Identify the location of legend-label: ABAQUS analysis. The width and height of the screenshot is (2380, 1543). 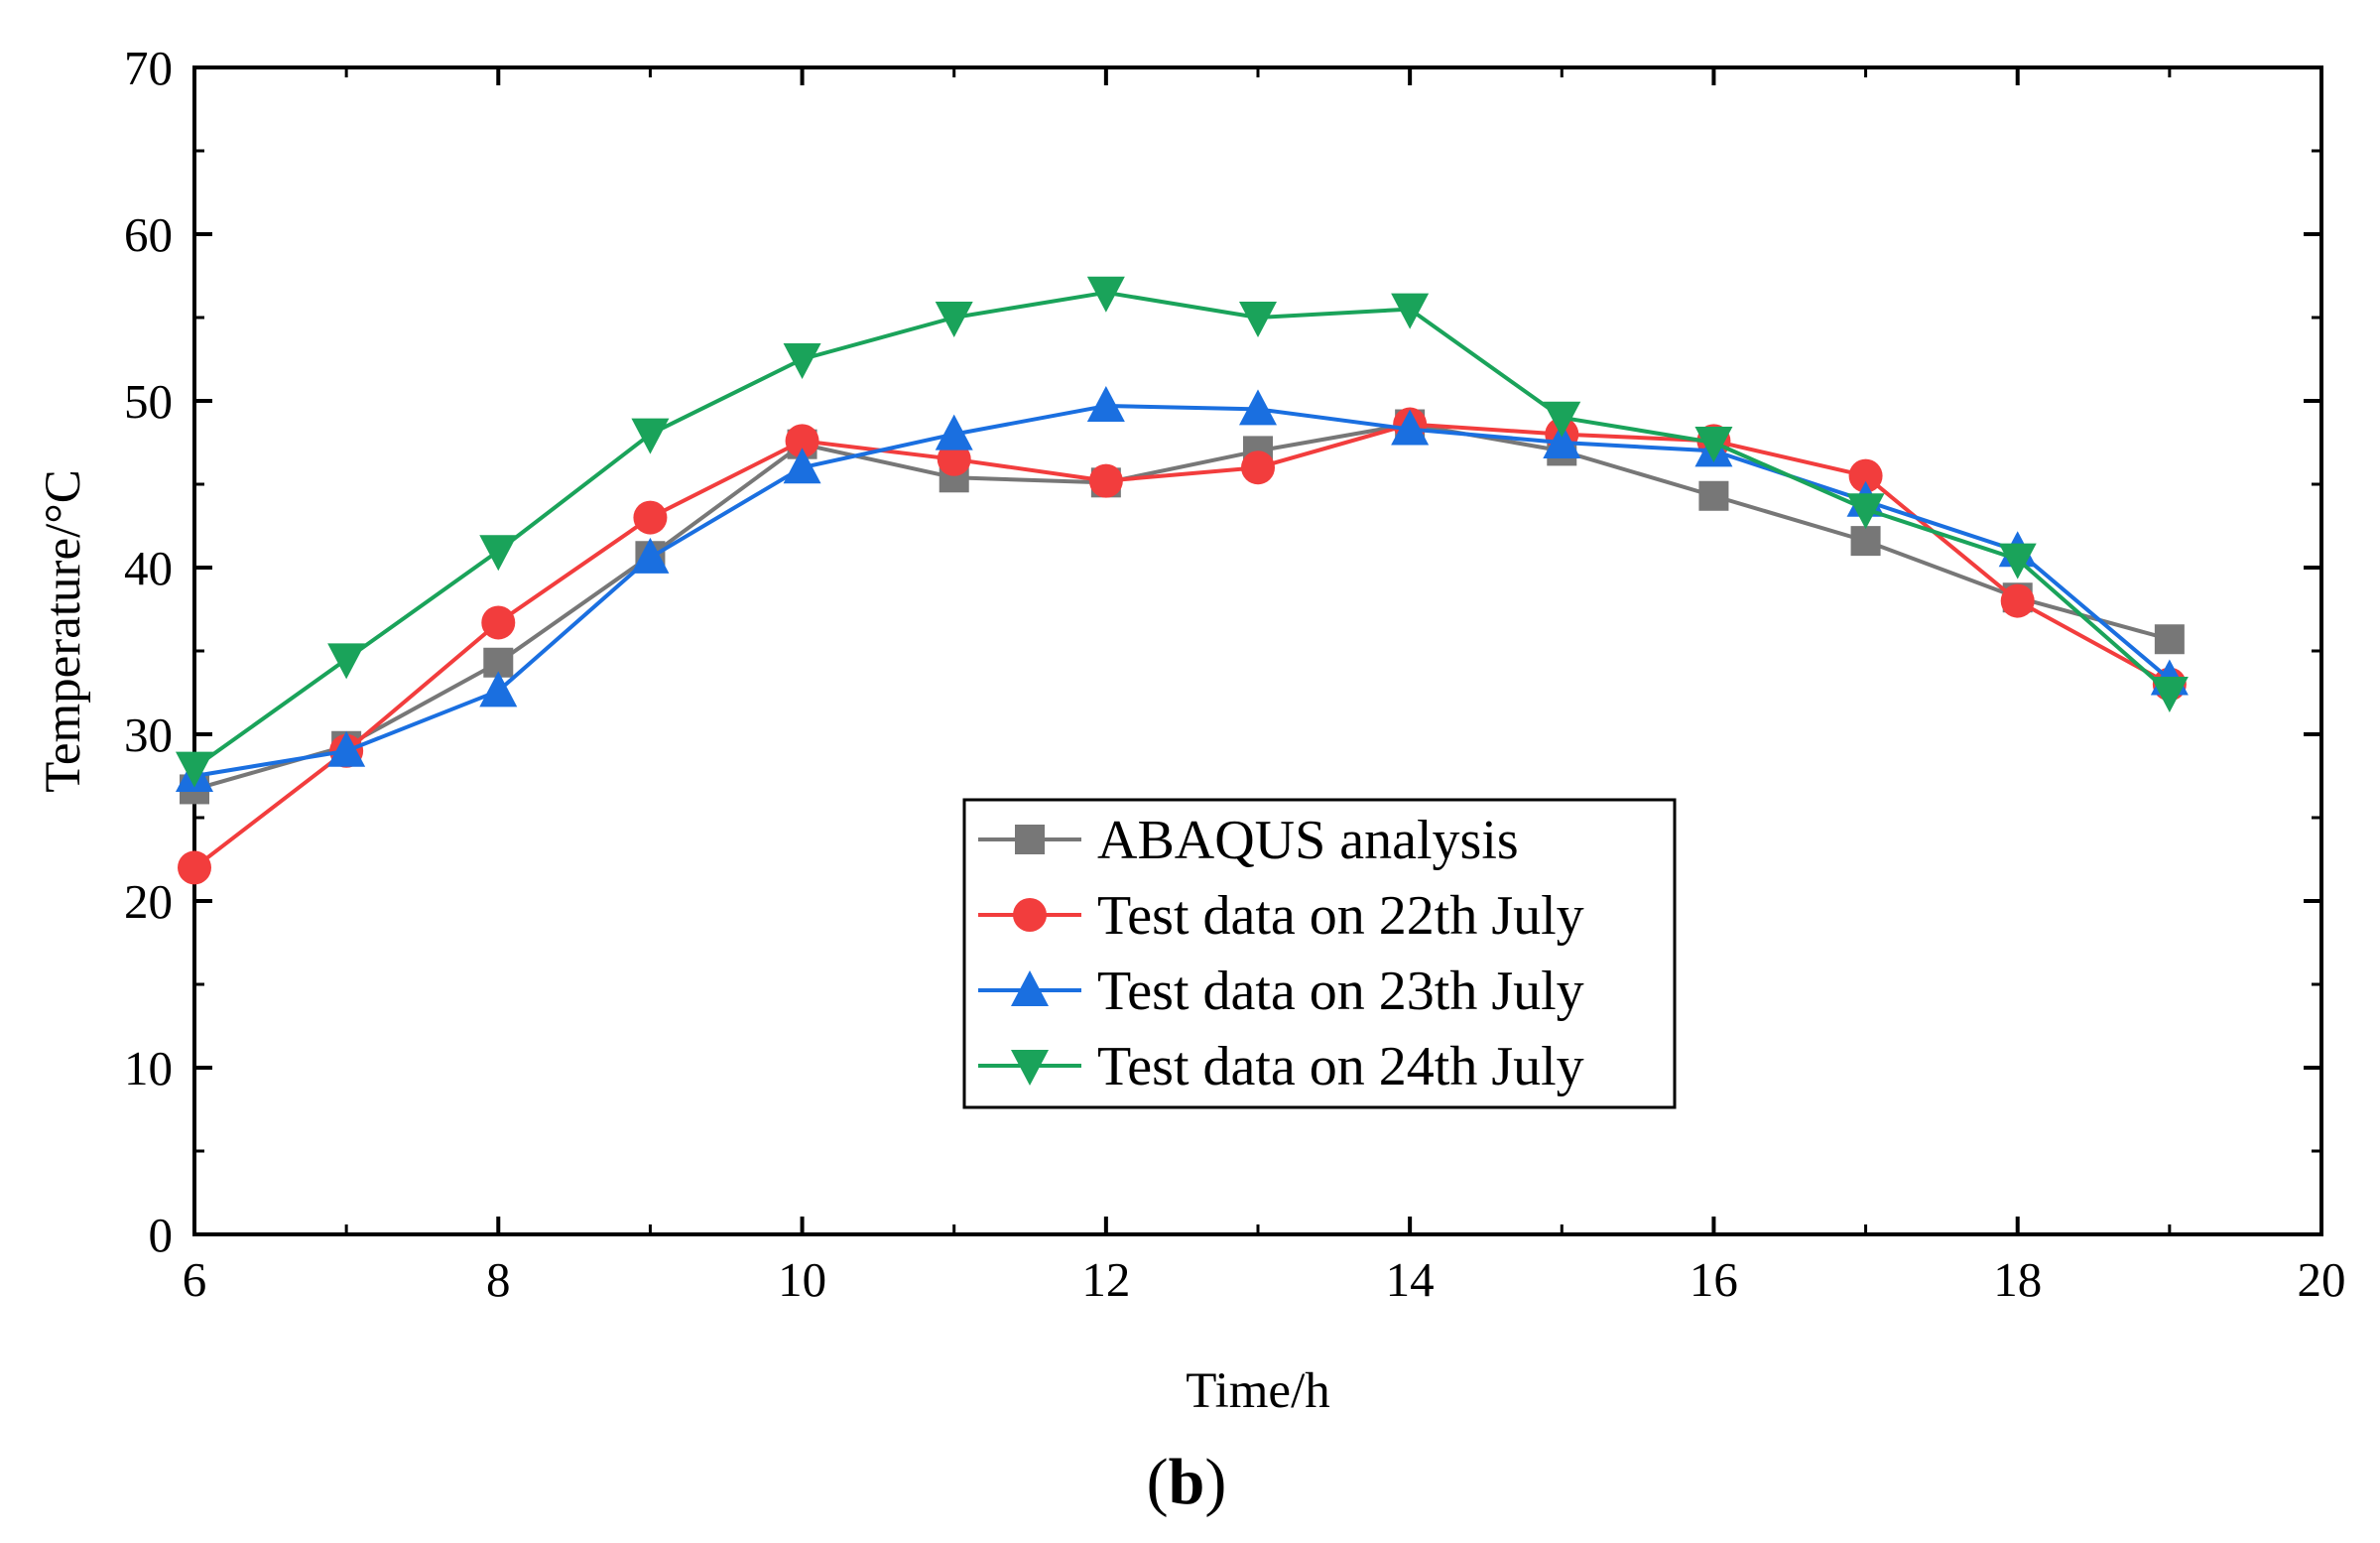
(1308, 840).